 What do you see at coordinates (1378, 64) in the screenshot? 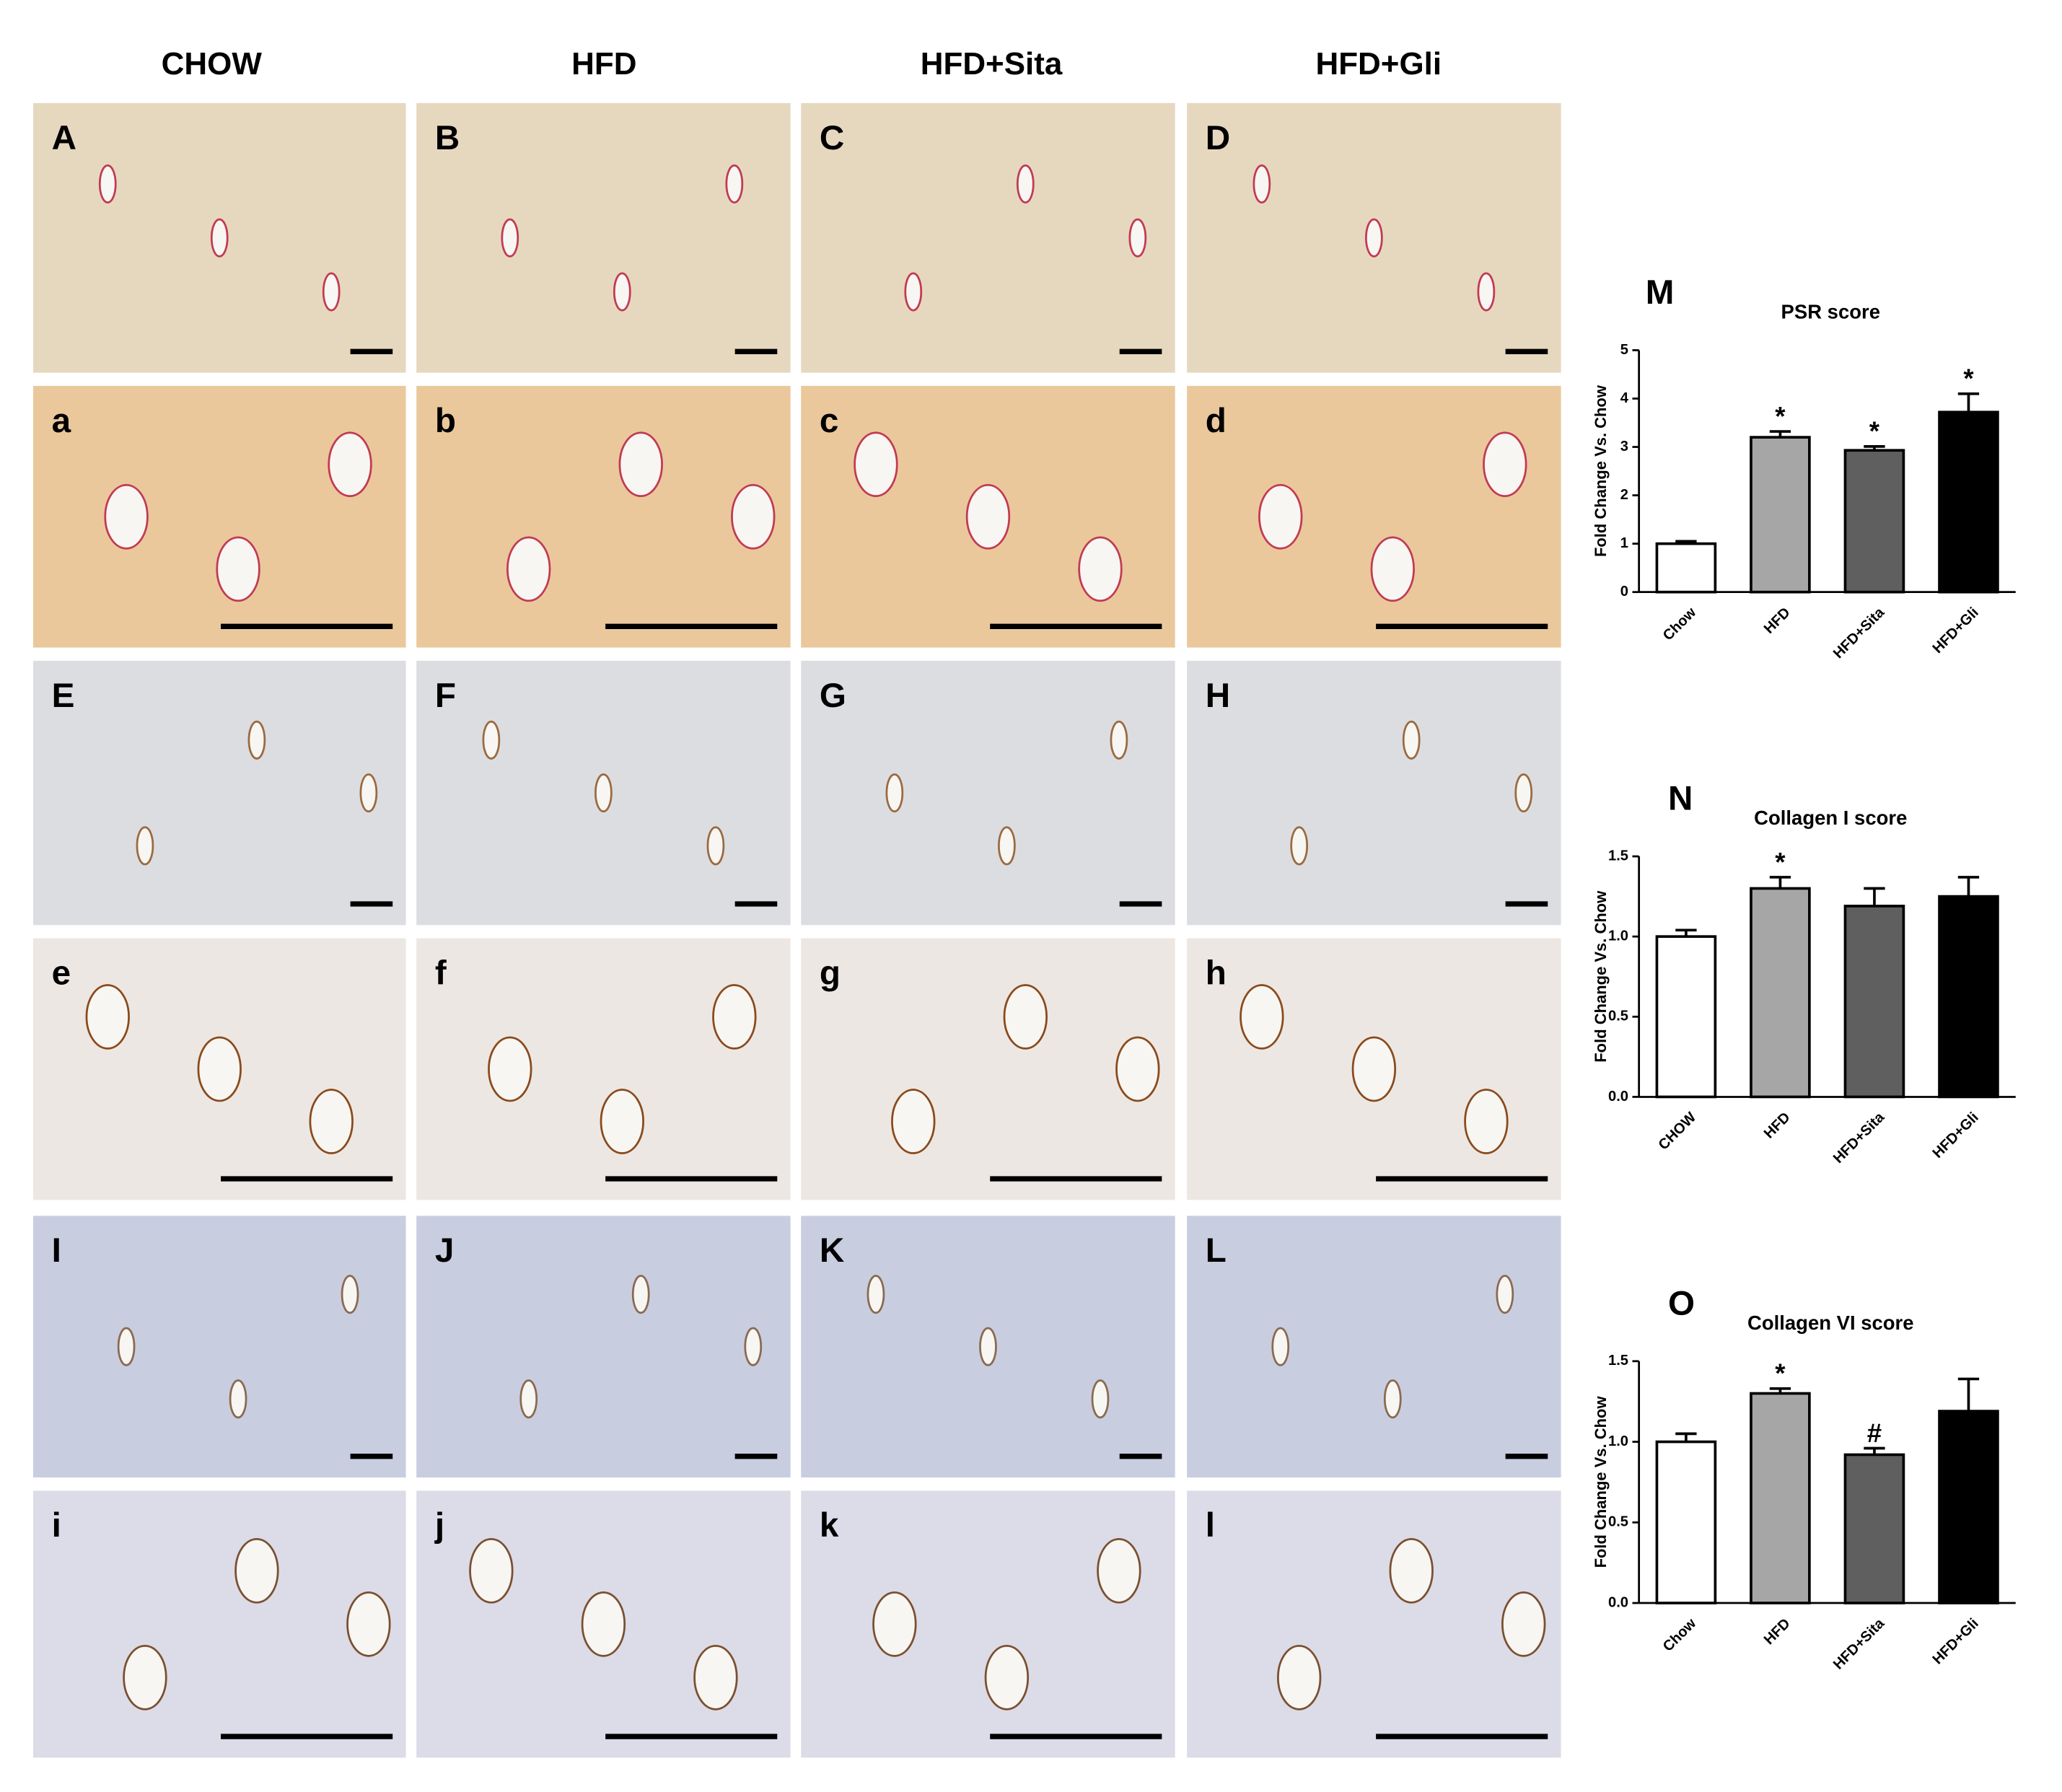
I see `column-header: HFD+Gli` at bounding box center [1378, 64].